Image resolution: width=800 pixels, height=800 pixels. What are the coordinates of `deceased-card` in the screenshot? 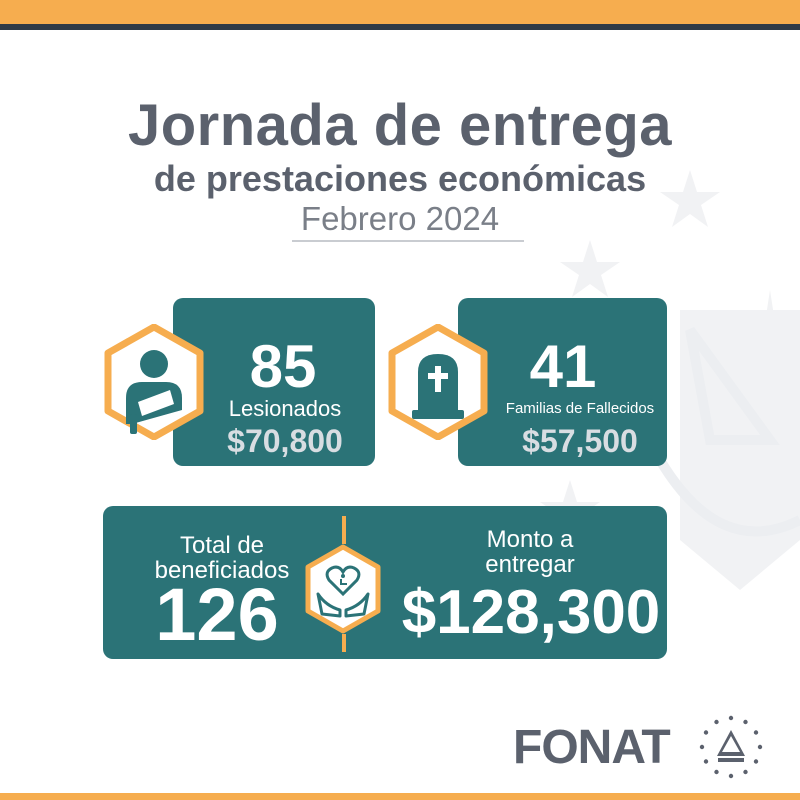 It's located at (562, 382).